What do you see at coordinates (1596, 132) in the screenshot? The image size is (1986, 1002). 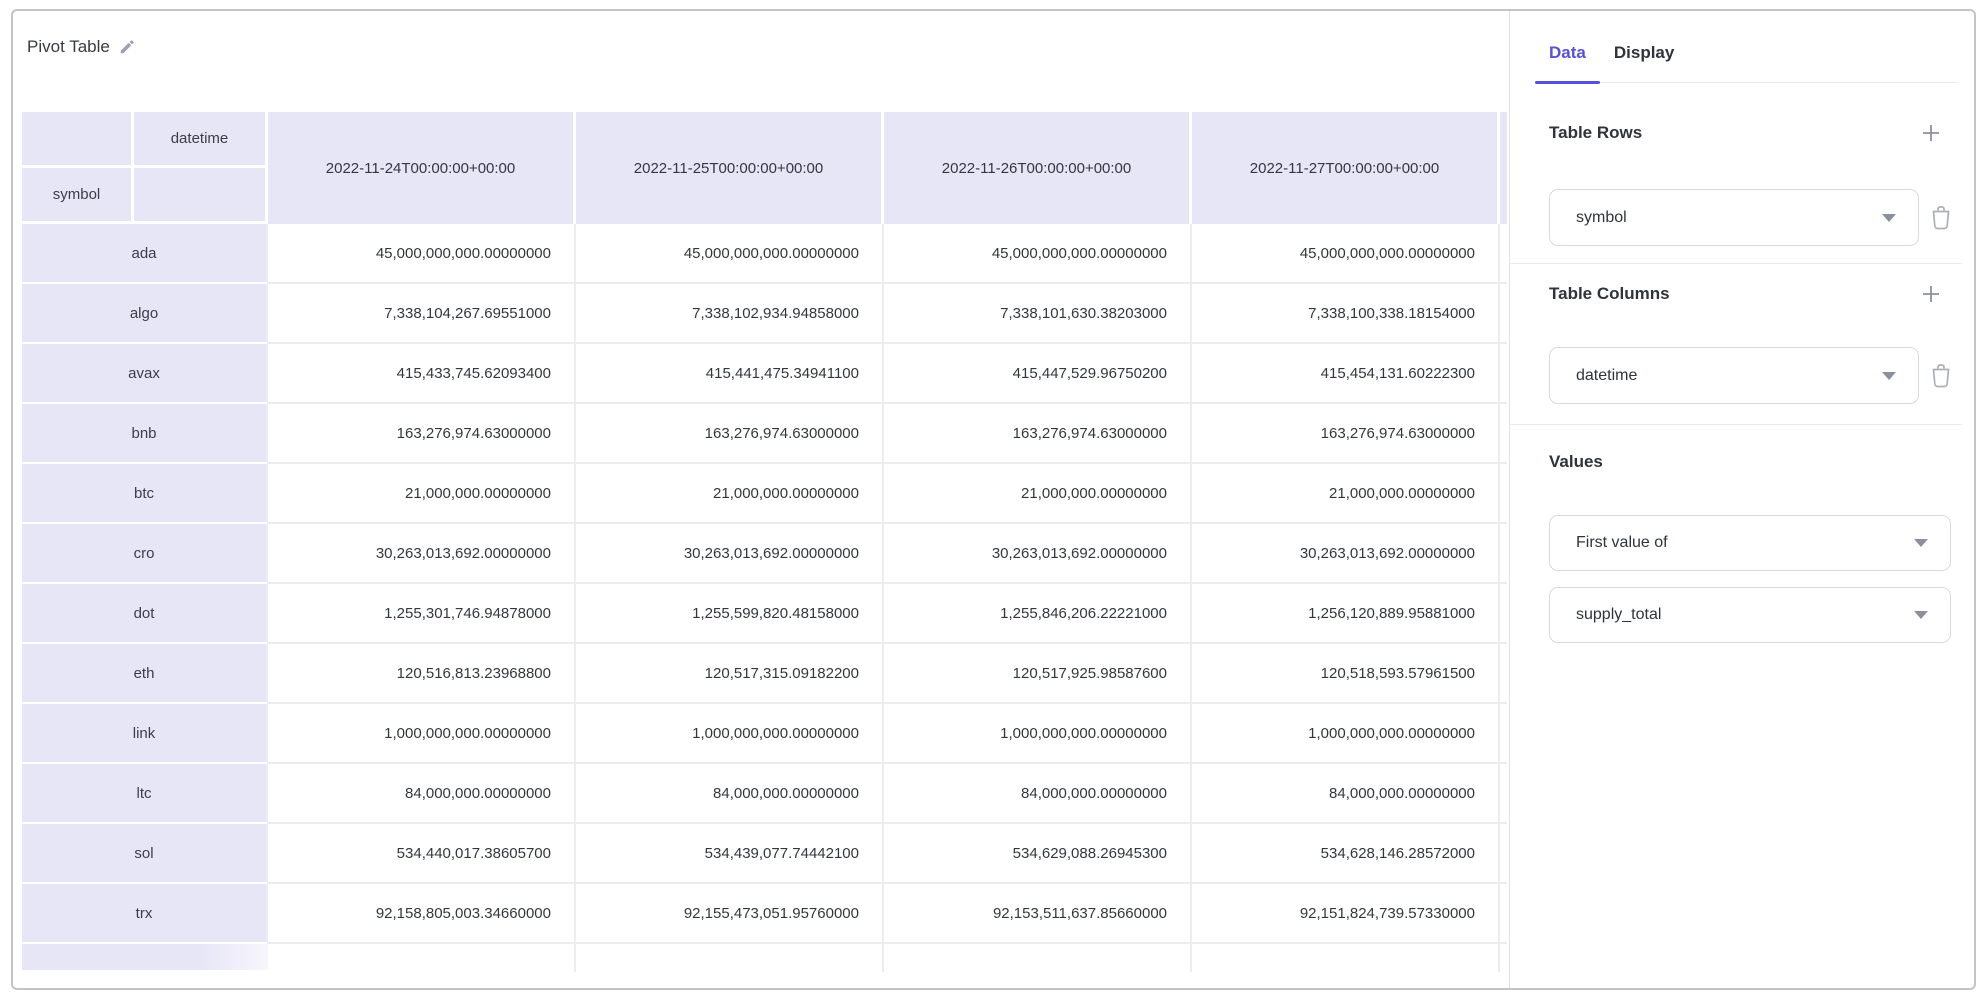 I see `section-title-table-rows: Table Rows` at bounding box center [1596, 132].